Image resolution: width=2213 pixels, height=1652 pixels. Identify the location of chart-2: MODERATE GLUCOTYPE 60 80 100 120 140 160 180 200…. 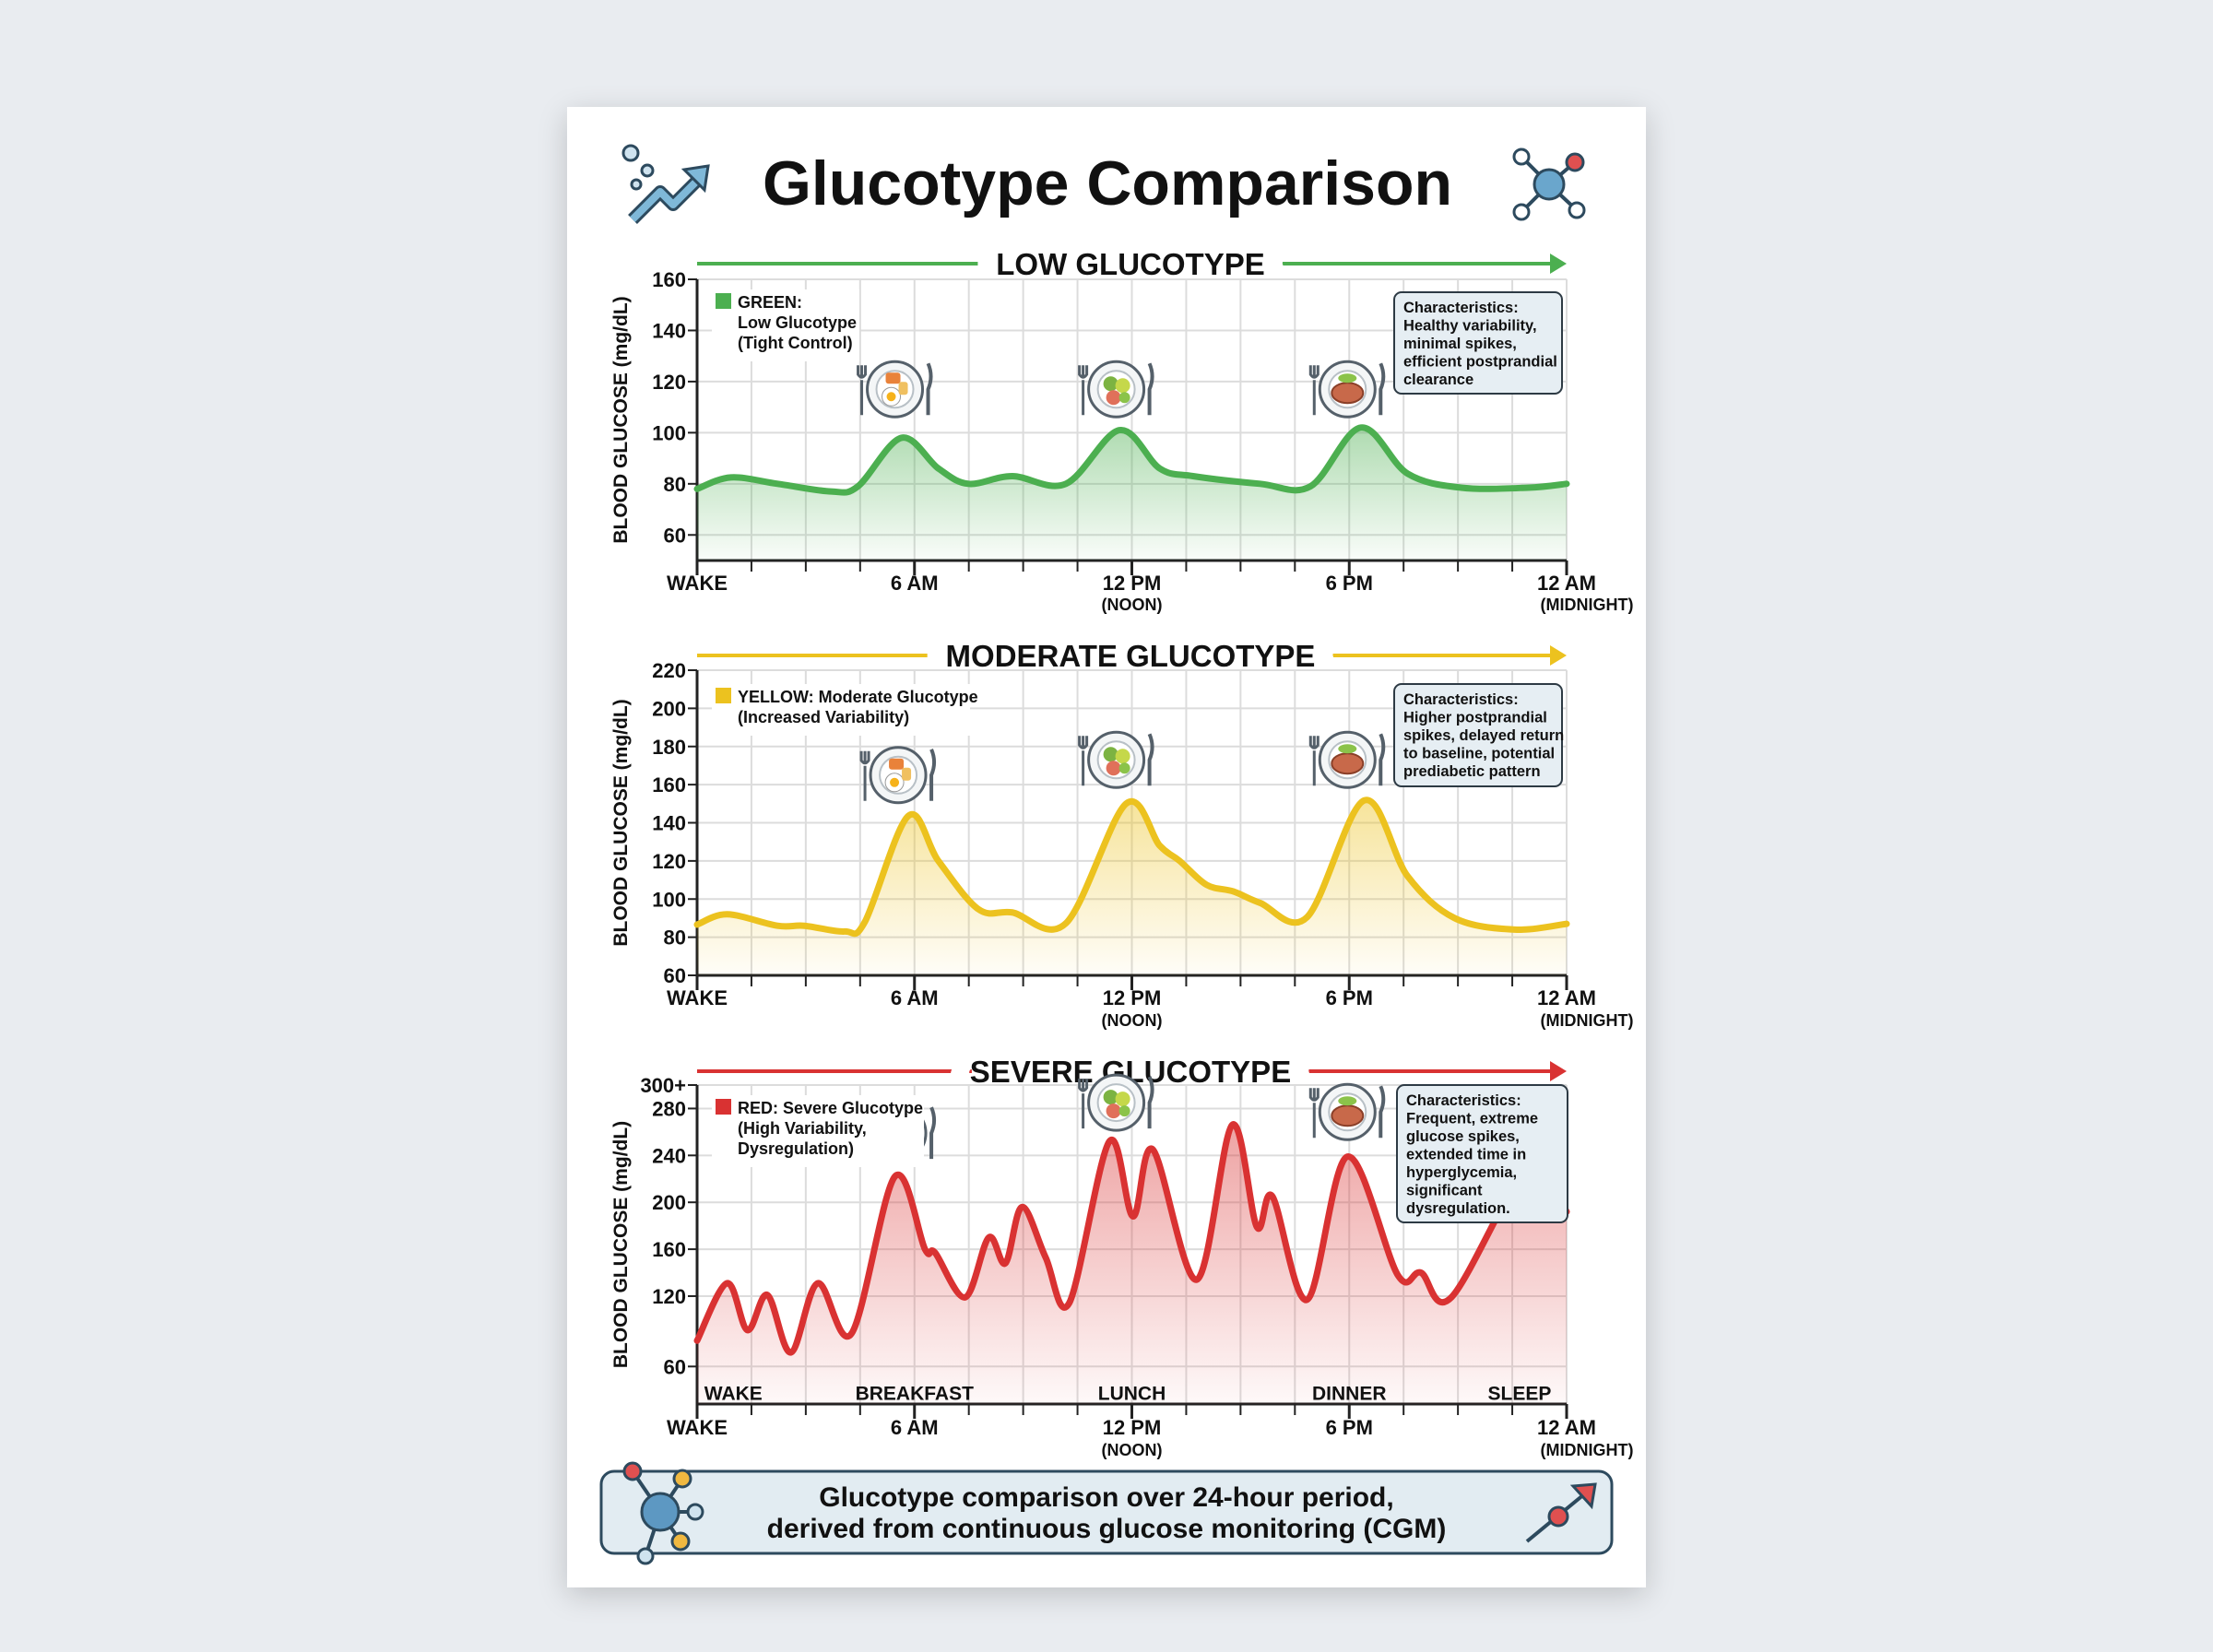
(1122, 824).